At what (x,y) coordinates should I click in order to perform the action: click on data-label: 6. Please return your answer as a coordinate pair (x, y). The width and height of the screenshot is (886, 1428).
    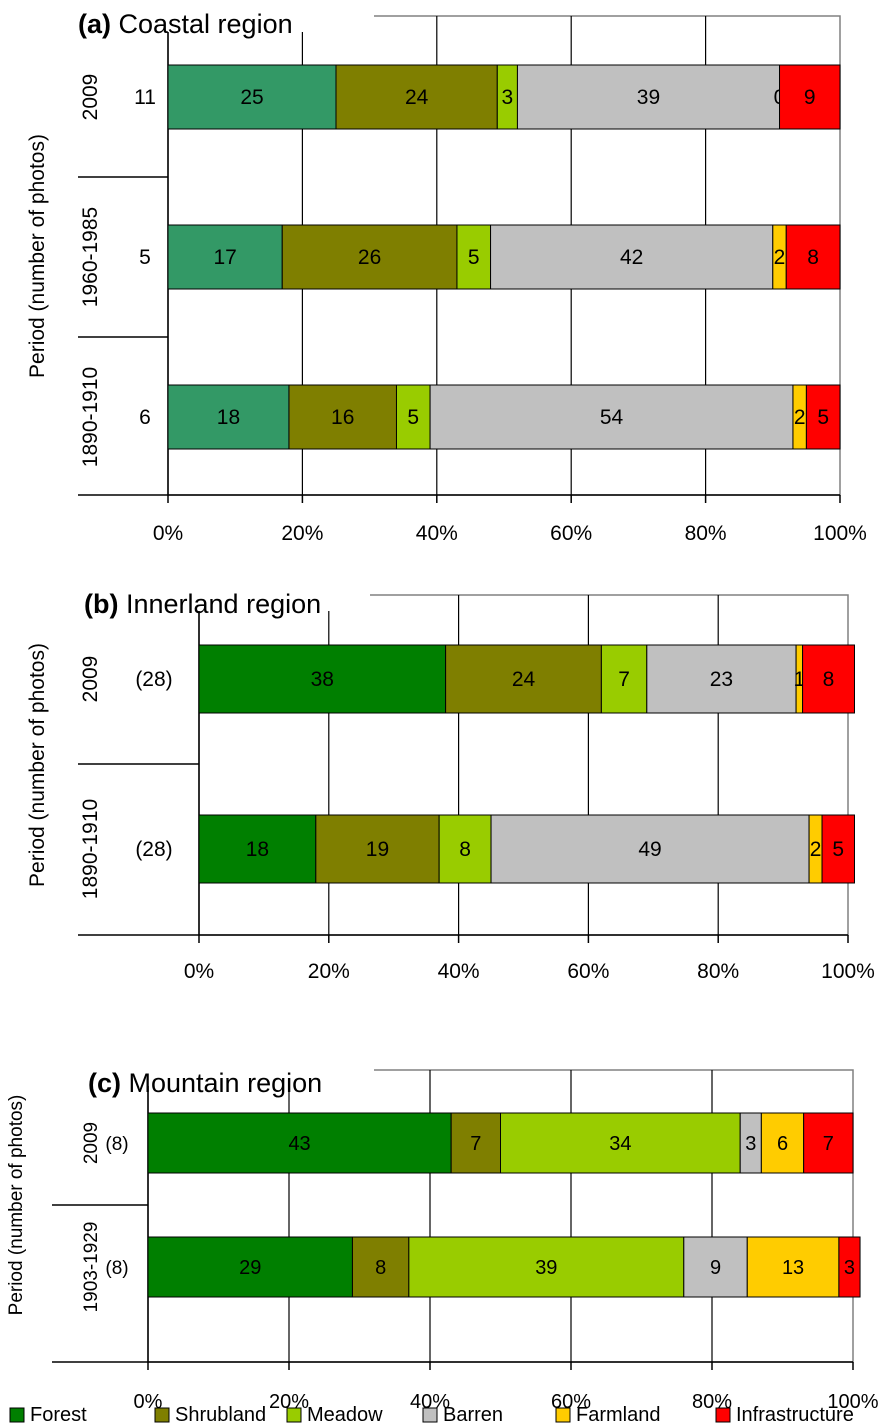
    Looking at the image, I should click on (782, 1144).